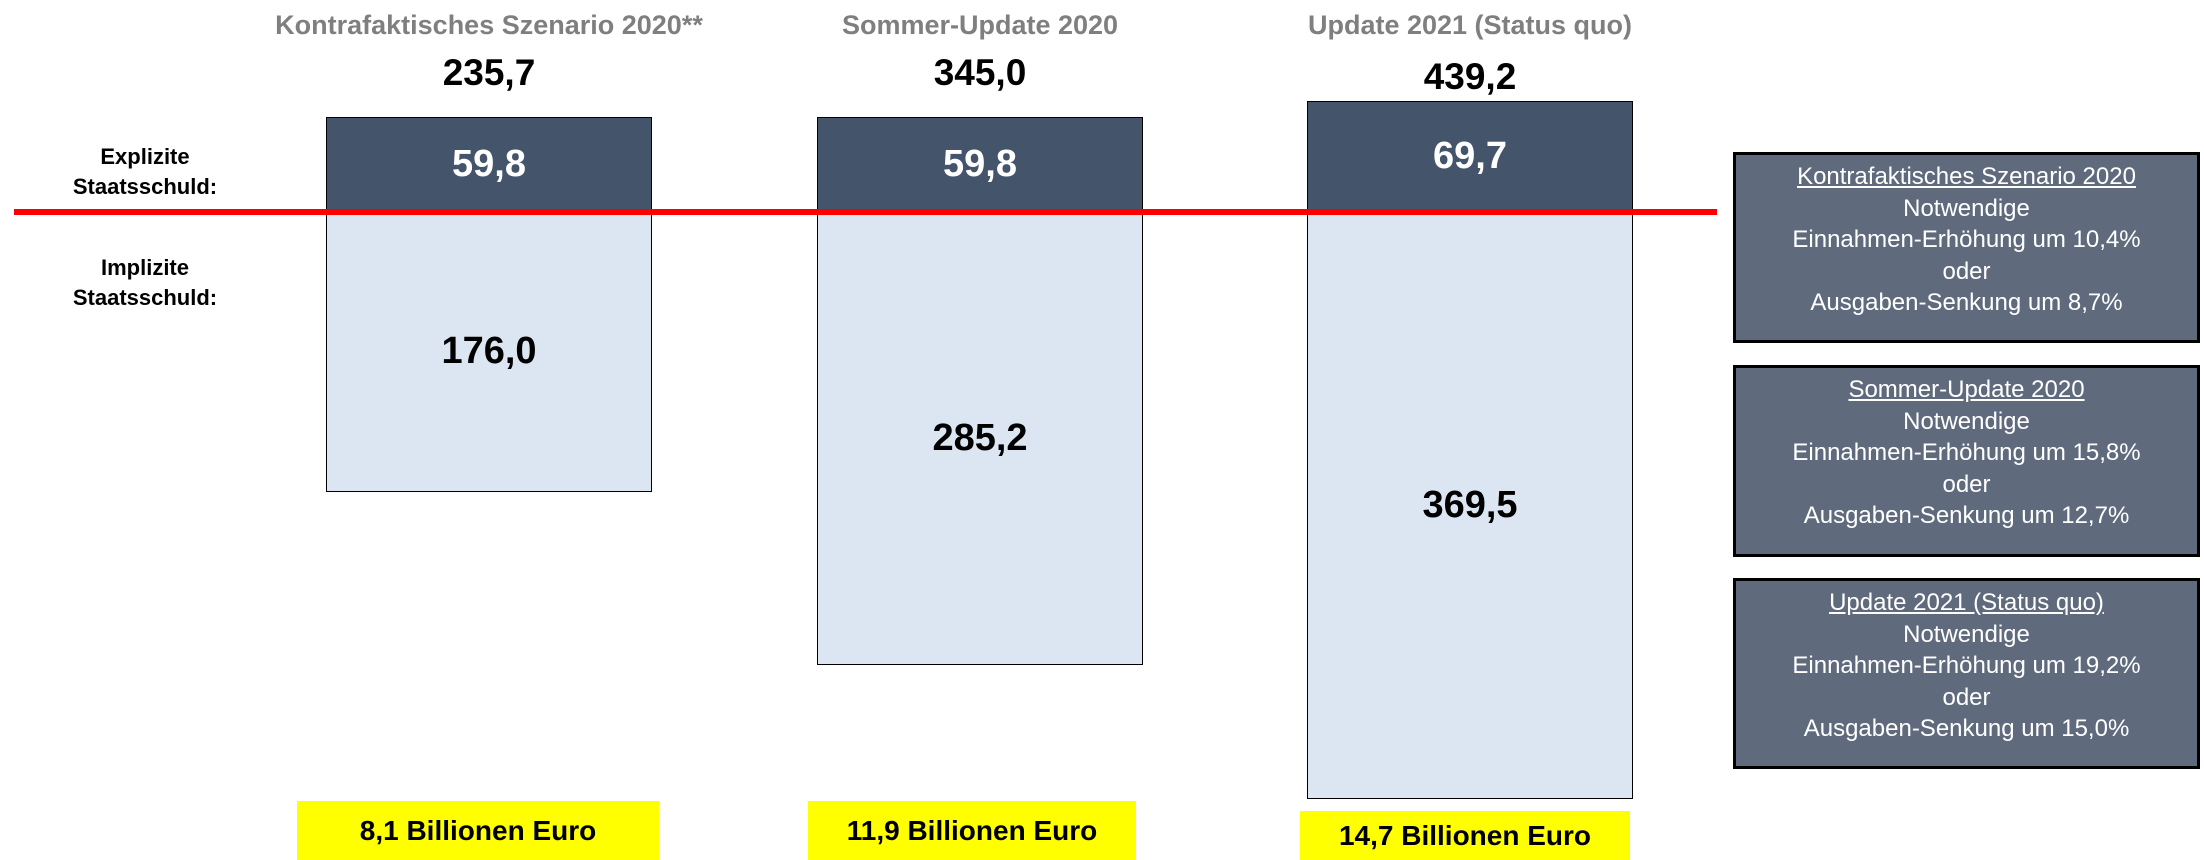  What do you see at coordinates (1966, 602) in the screenshot?
I see `box-title: Update 2021 (Status quo)` at bounding box center [1966, 602].